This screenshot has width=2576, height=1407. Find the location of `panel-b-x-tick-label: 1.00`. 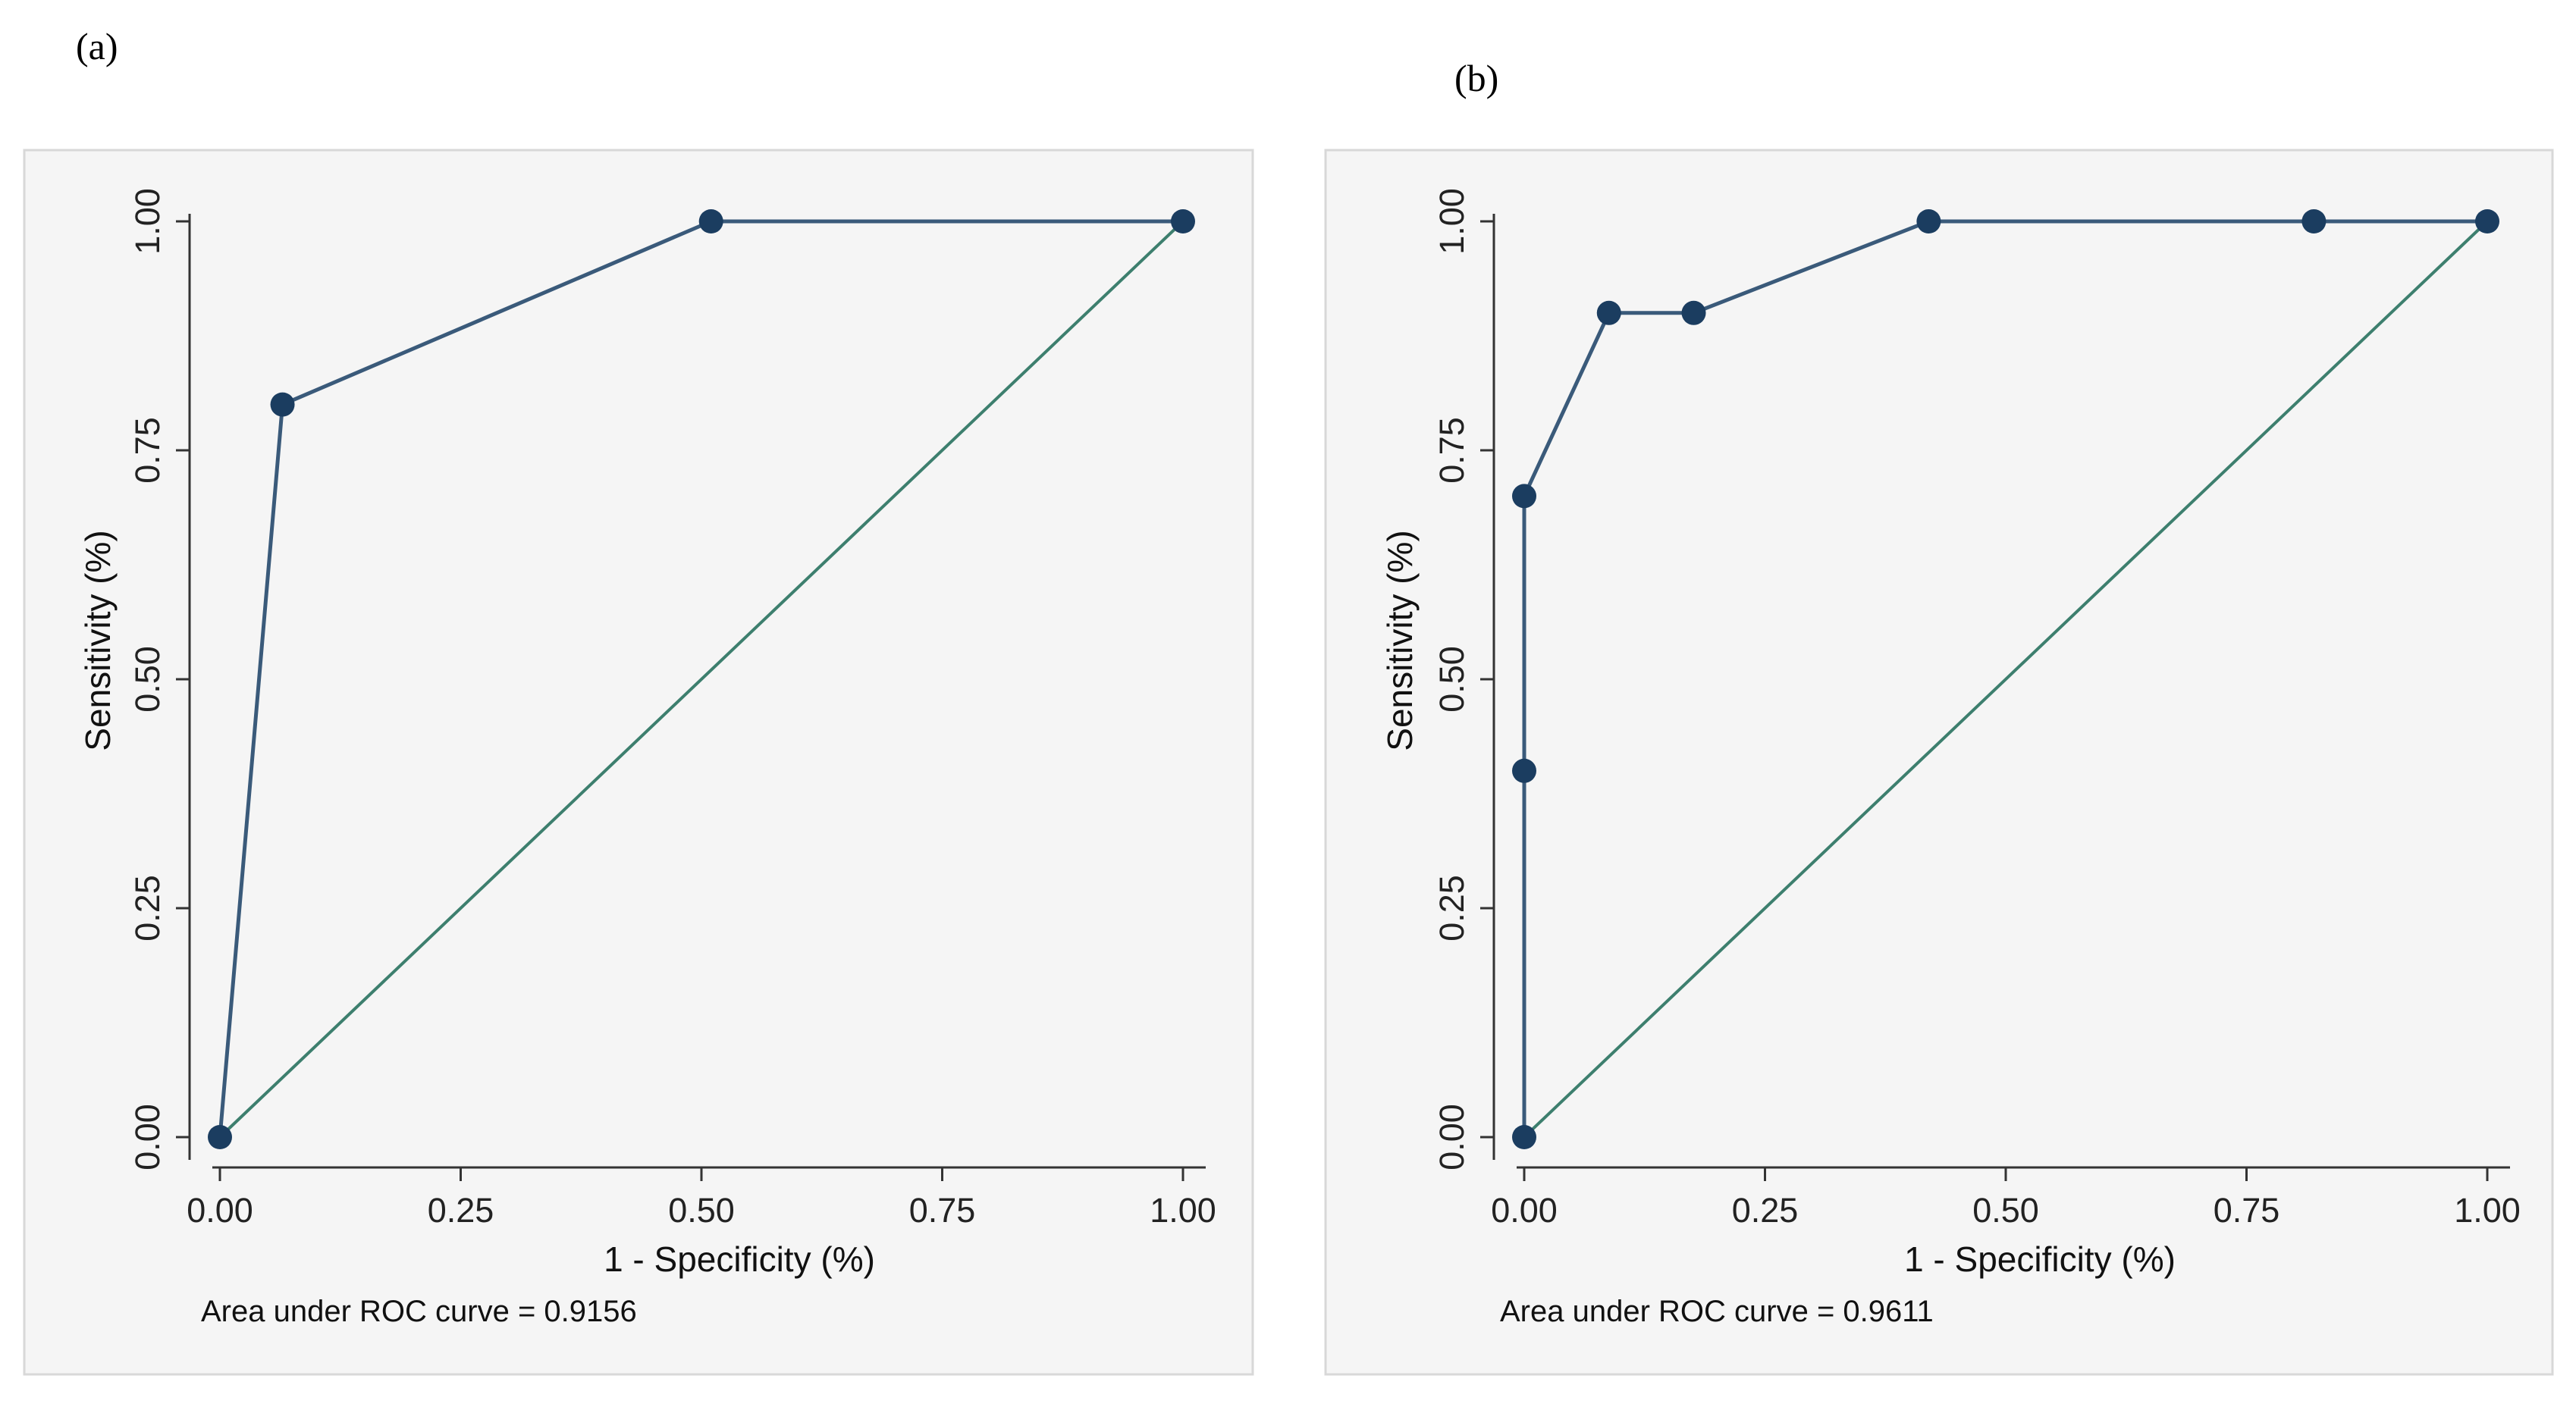

panel-b-x-tick-label: 1.00 is located at coordinates (2487, 1210).